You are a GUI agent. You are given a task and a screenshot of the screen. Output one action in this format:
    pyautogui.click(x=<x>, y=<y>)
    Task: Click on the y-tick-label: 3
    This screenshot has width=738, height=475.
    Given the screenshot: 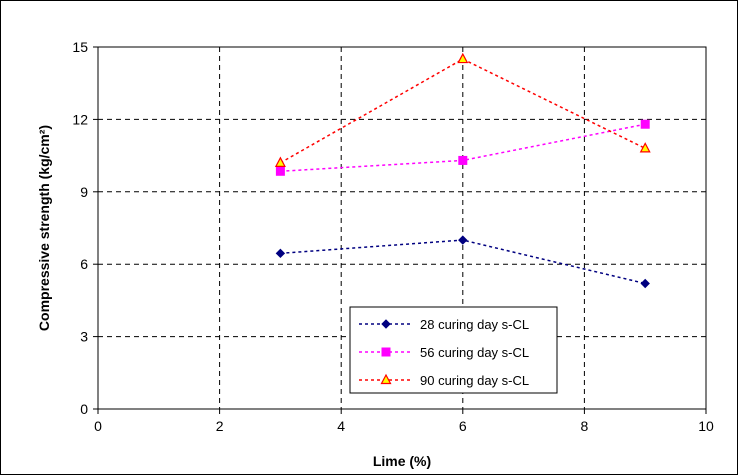 What is the action you would take?
    pyautogui.click(x=84, y=337)
    